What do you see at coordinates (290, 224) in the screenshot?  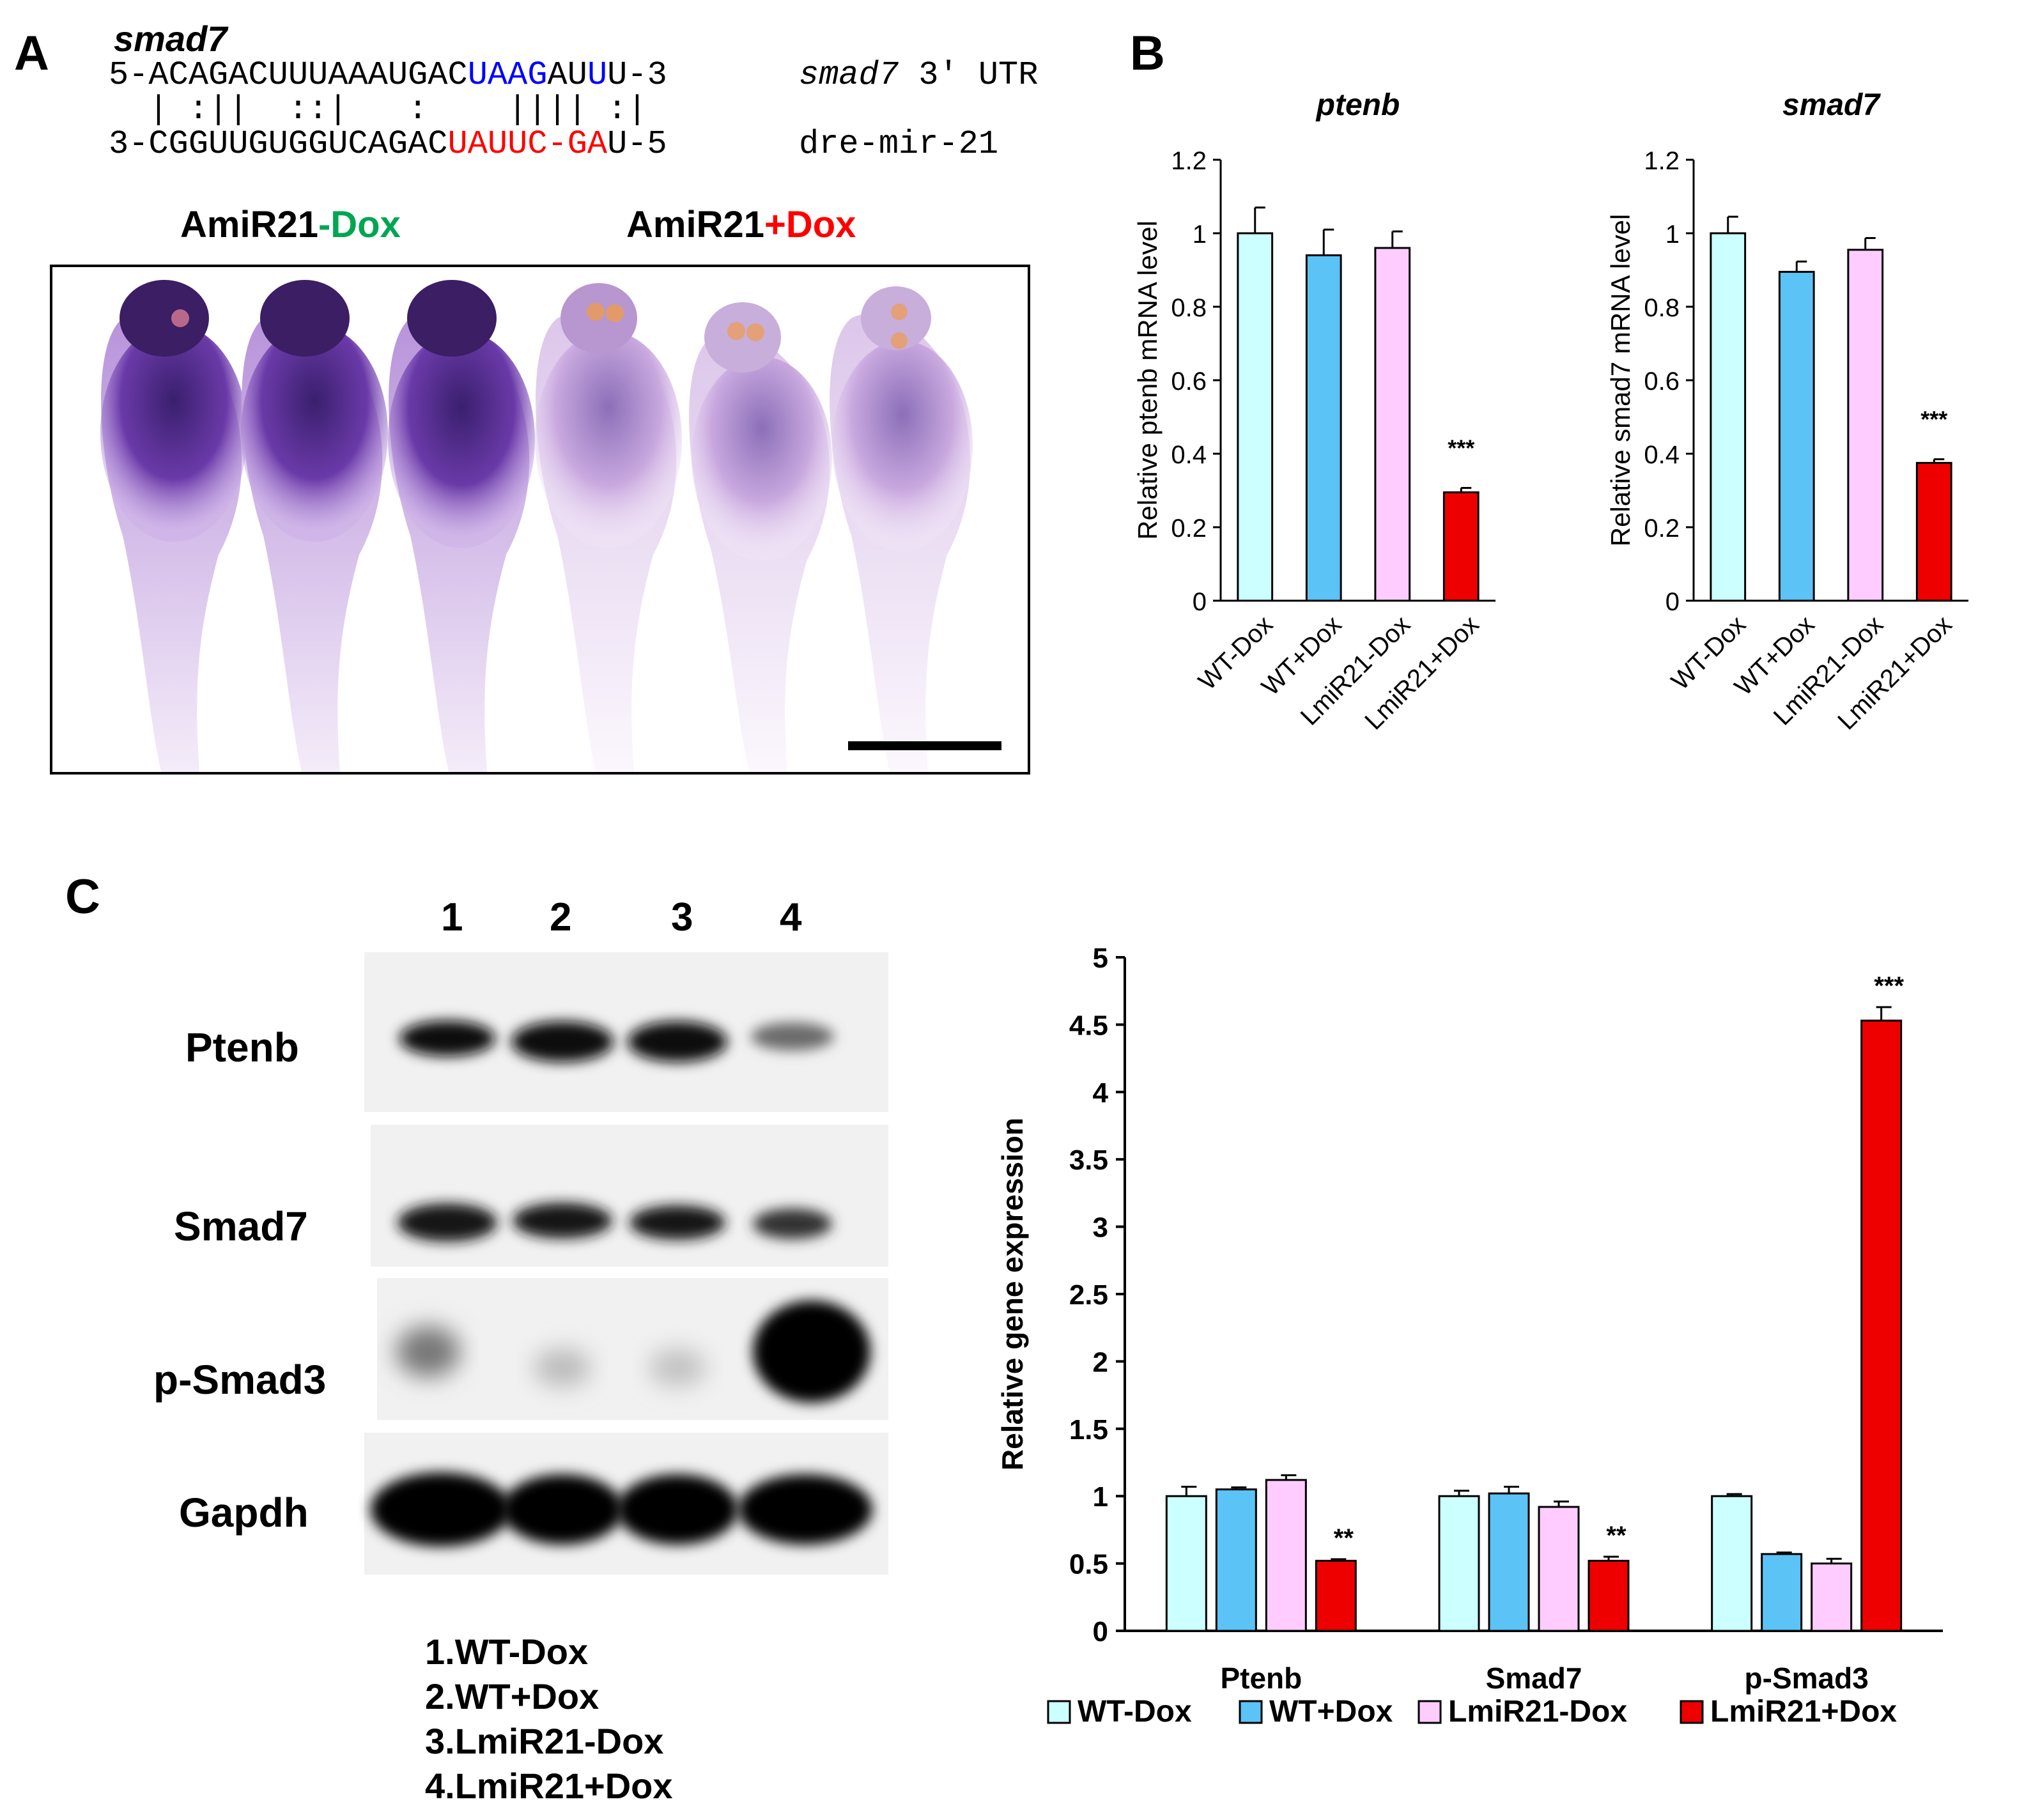 I see `group-label-minus-dox: AmiR21-Dox` at bounding box center [290, 224].